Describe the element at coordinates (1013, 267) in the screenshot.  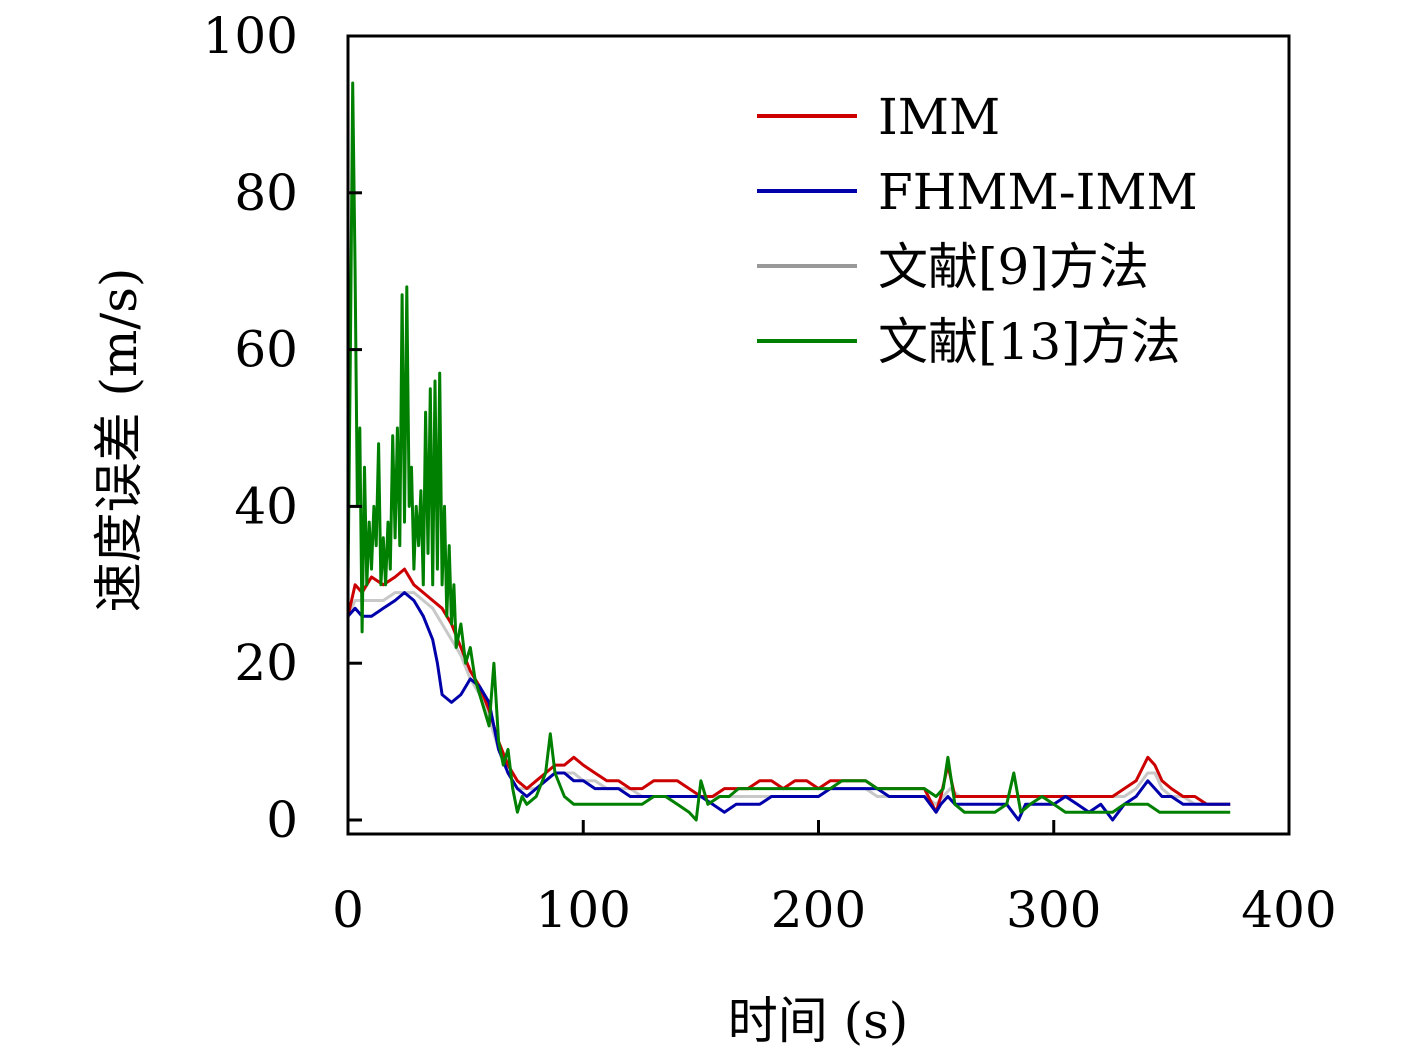
I see `legend-label-2: 文献[9]方法` at that location.